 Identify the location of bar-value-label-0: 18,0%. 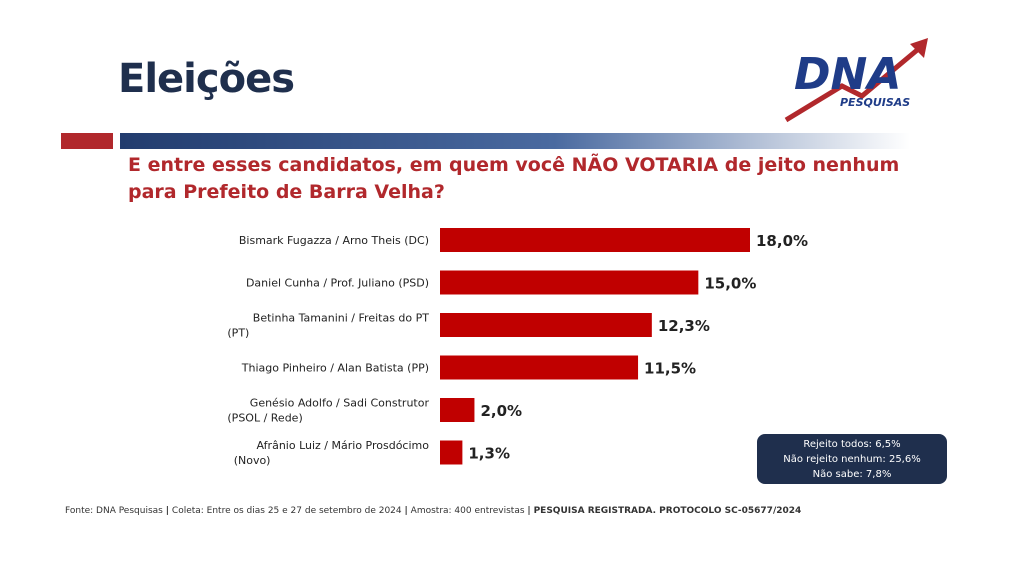
(782, 241).